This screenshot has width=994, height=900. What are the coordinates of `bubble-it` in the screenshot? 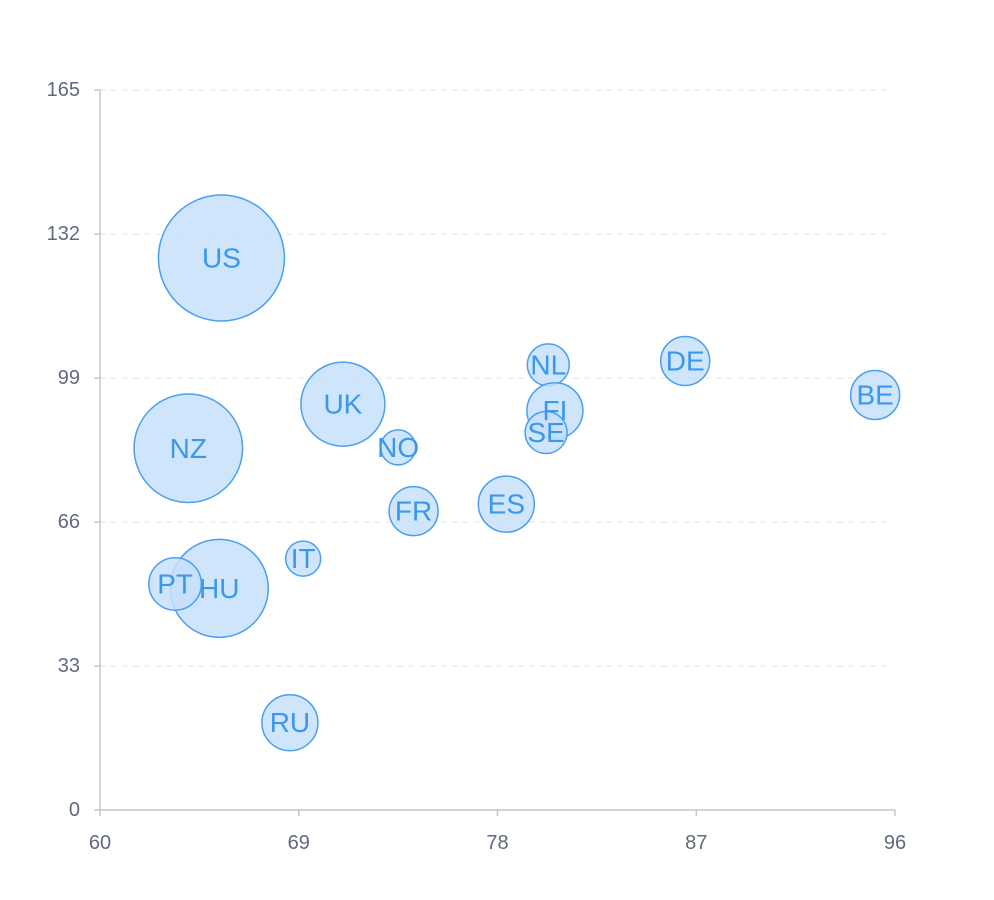 It's located at (303, 558).